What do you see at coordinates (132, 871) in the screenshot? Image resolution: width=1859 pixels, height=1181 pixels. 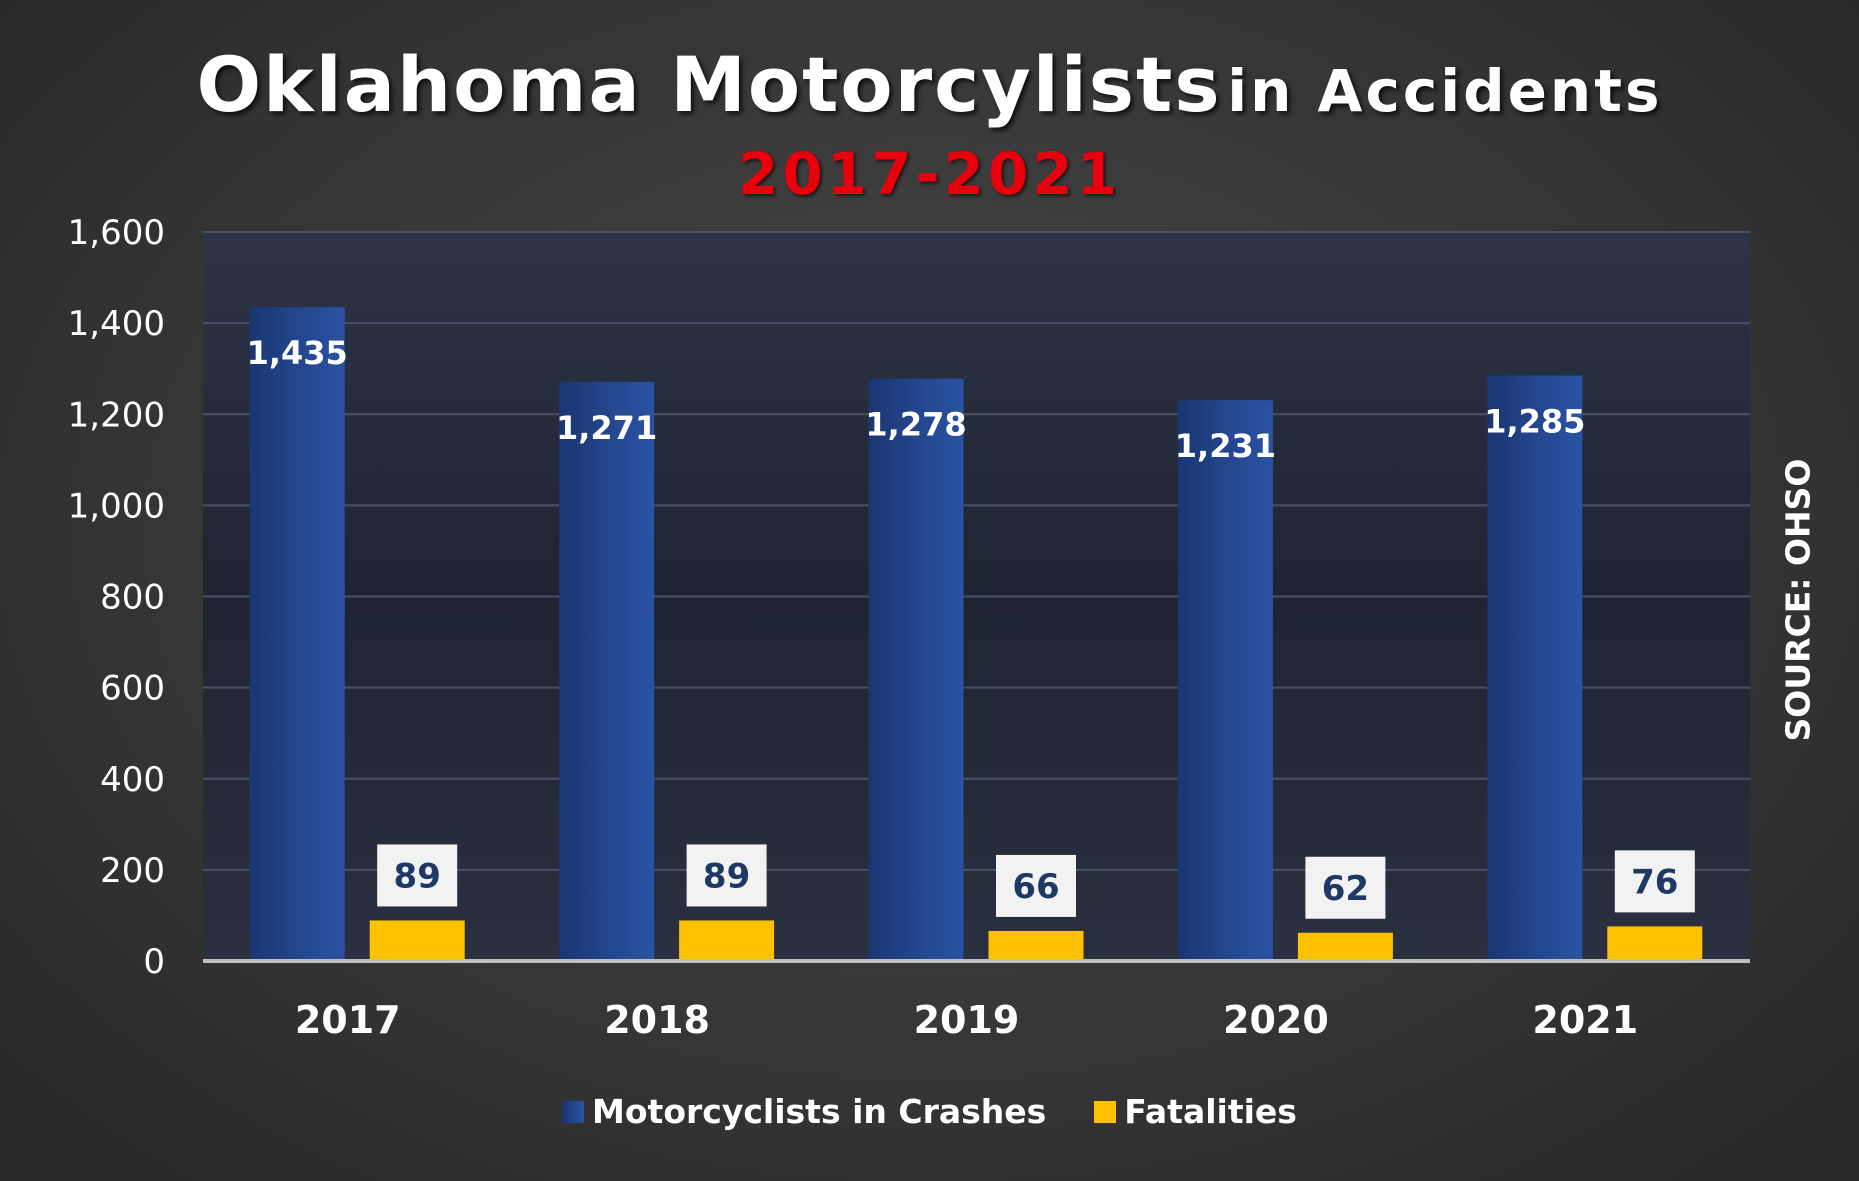 I see `y-tick-label: 200` at bounding box center [132, 871].